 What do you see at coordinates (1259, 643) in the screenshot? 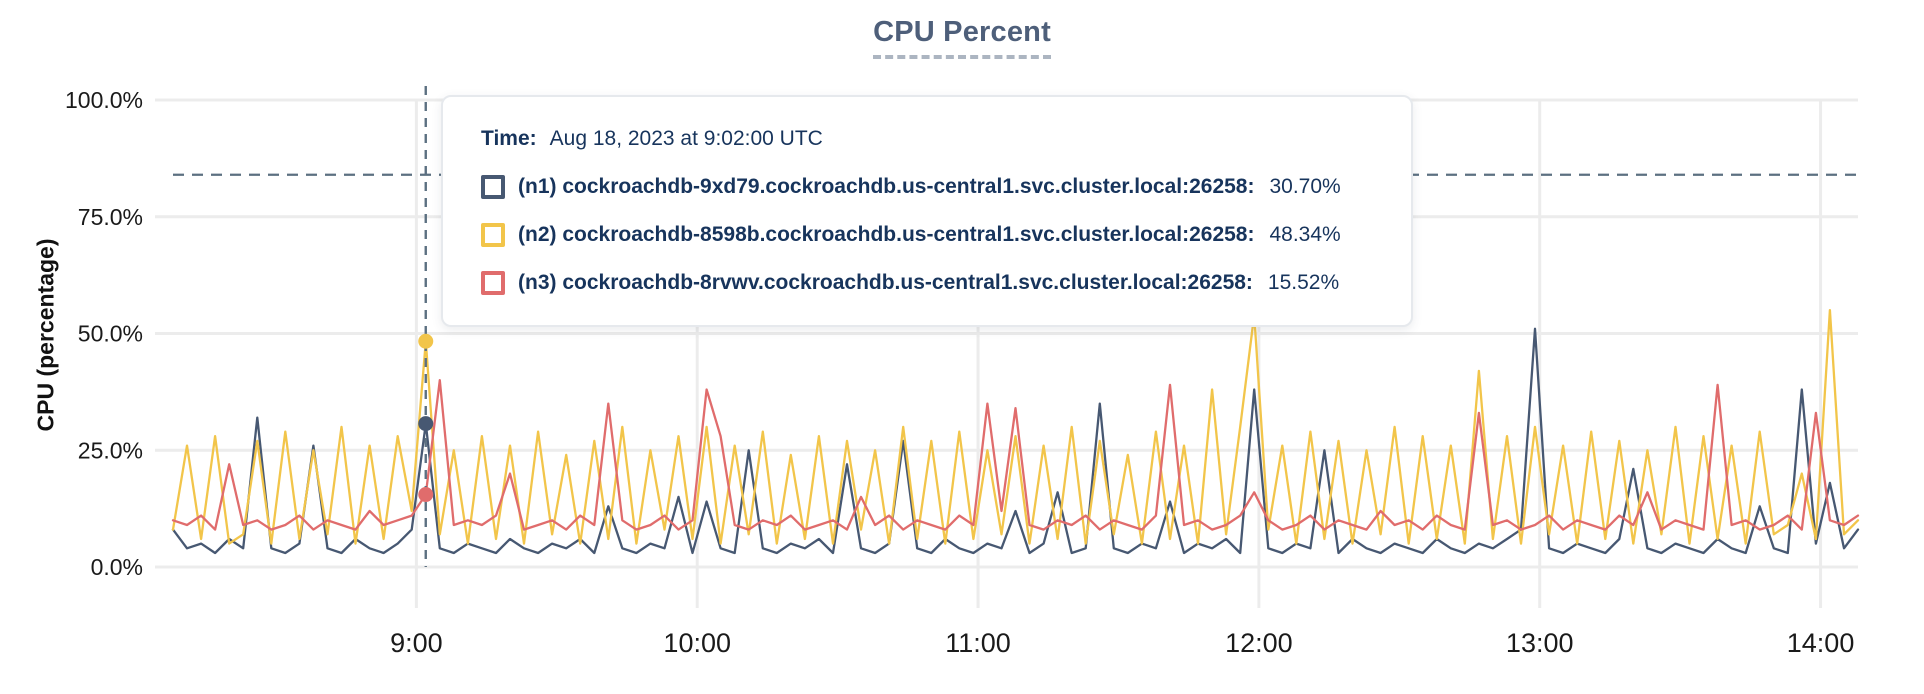
I see `x-tick-label: 12:00` at bounding box center [1259, 643].